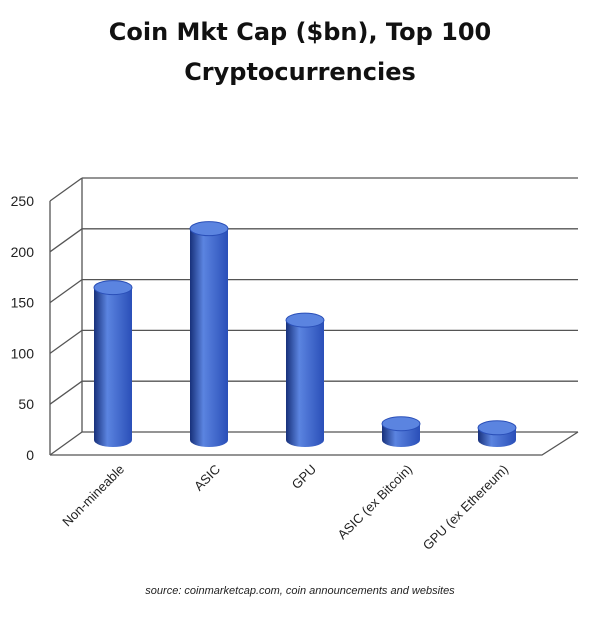  I want to click on y-tick-label: 200, so click(23, 252).